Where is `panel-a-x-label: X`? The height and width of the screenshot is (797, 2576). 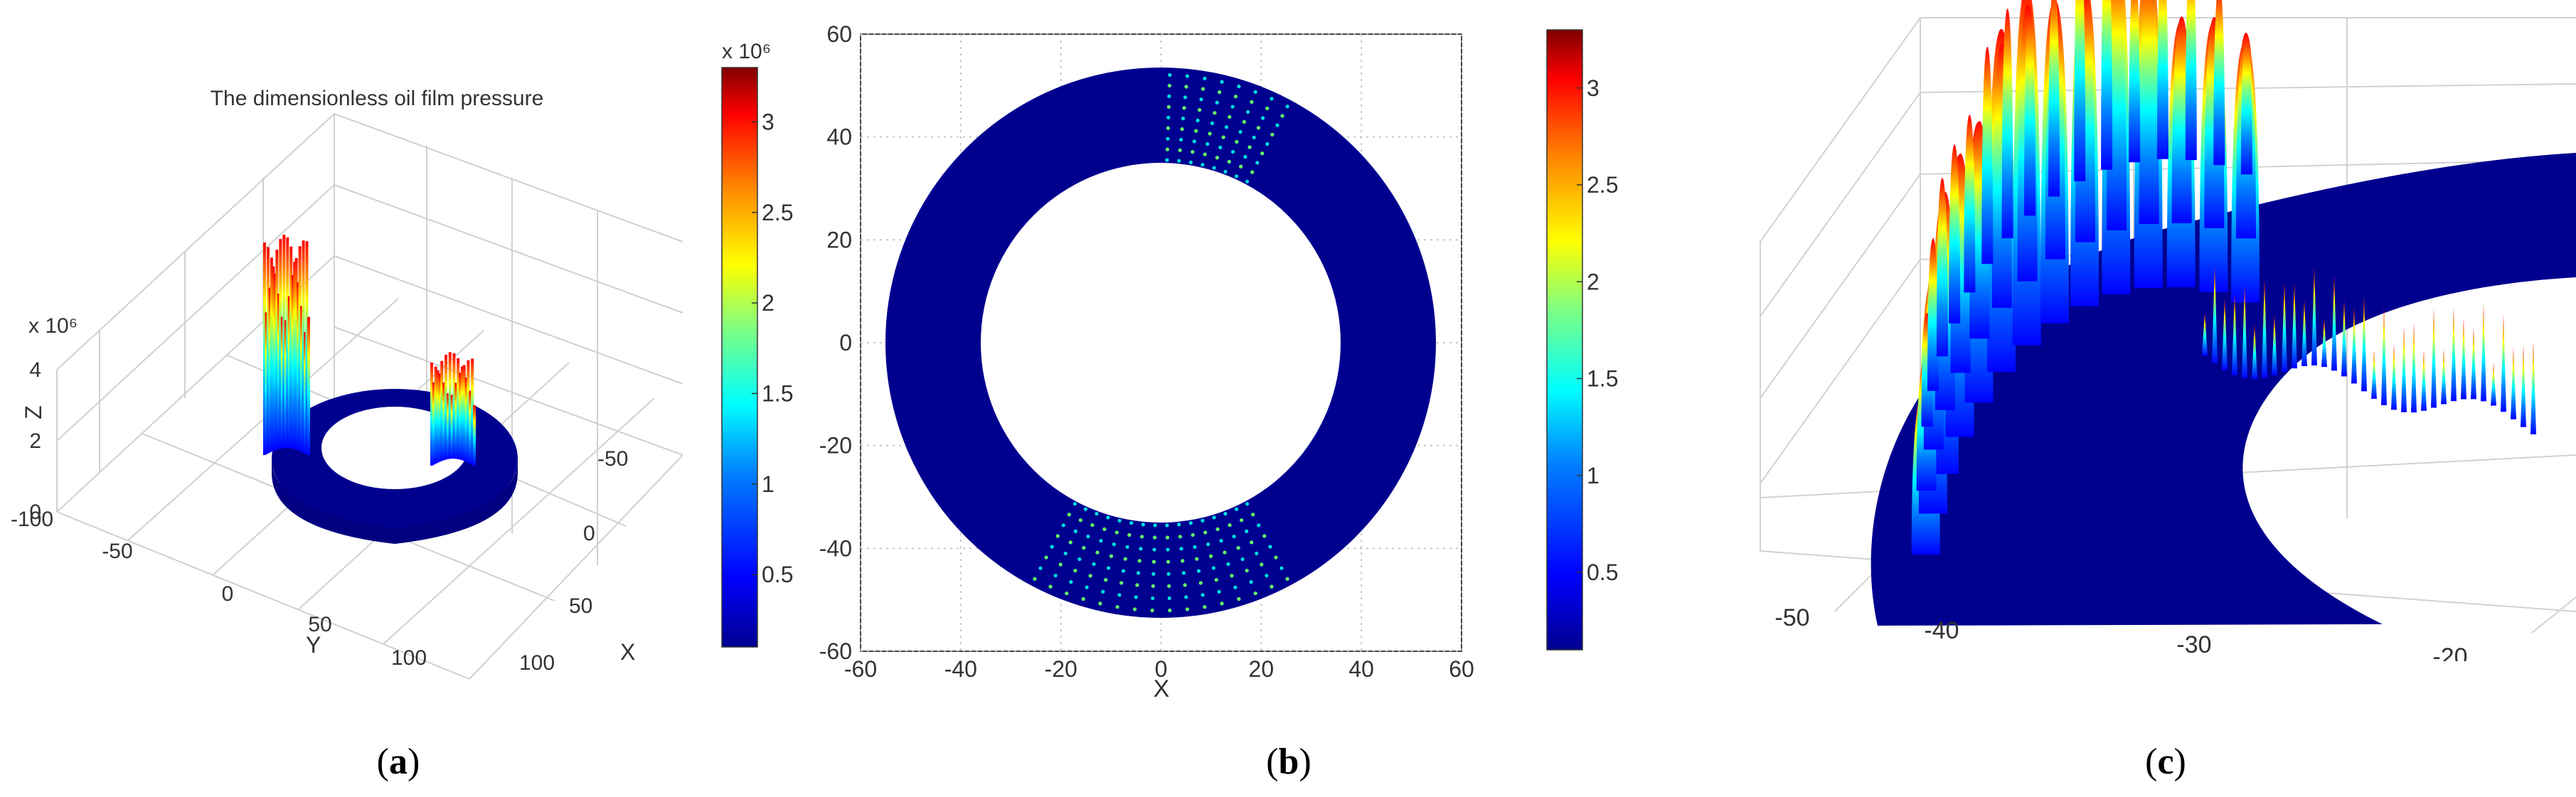 panel-a-x-label: X is located at coordinates (627, 652).